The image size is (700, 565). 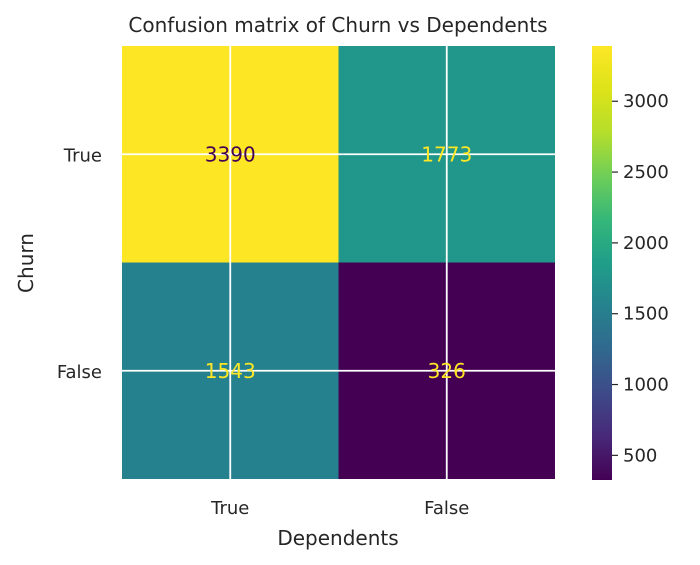 I want to click on chart-title: Confusion matrix of Churn vs Dependents, so click(x=337, y=25).